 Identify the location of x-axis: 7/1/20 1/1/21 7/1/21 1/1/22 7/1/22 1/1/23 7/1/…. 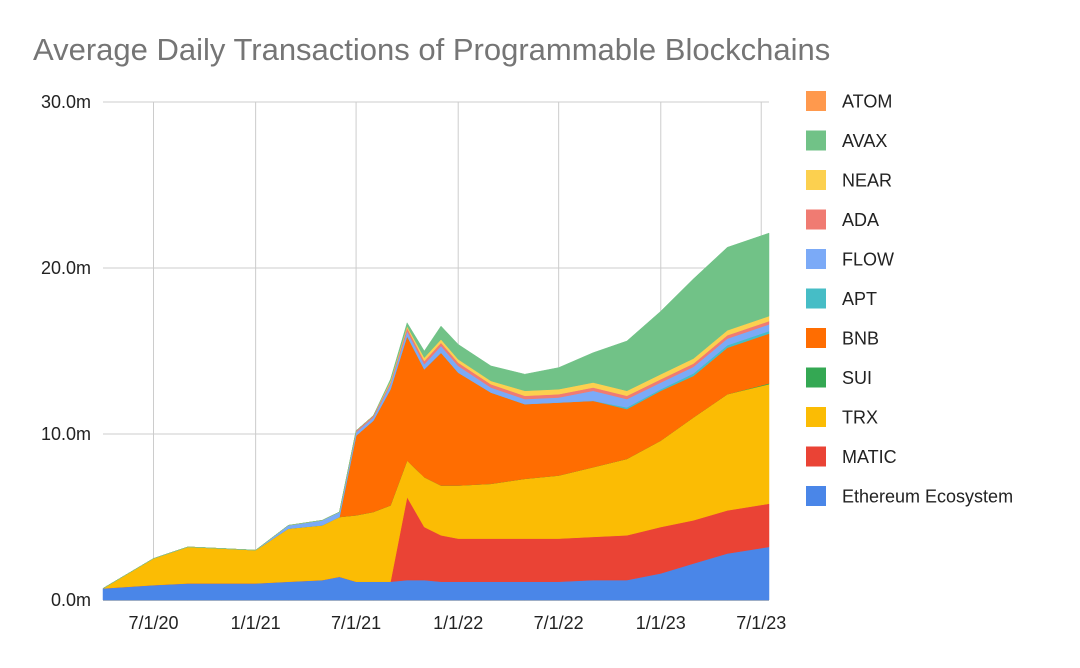
(457, 623).